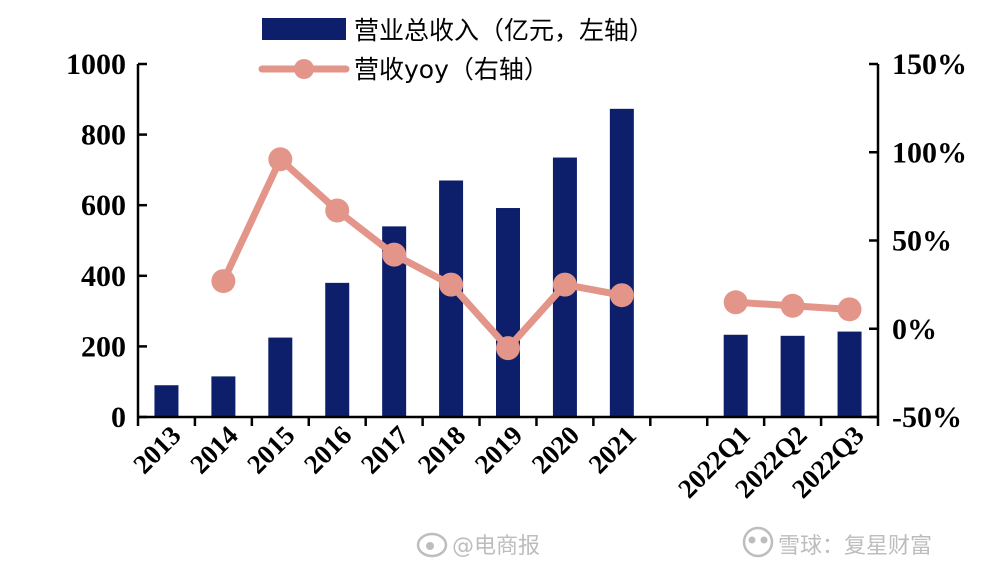  What do you see at coordinates (456, 50) in the screenshot?
I see `legend: 营业总收入（亿元，左轴） 营收yoy（右轴）` at bounding box center [456, 50].